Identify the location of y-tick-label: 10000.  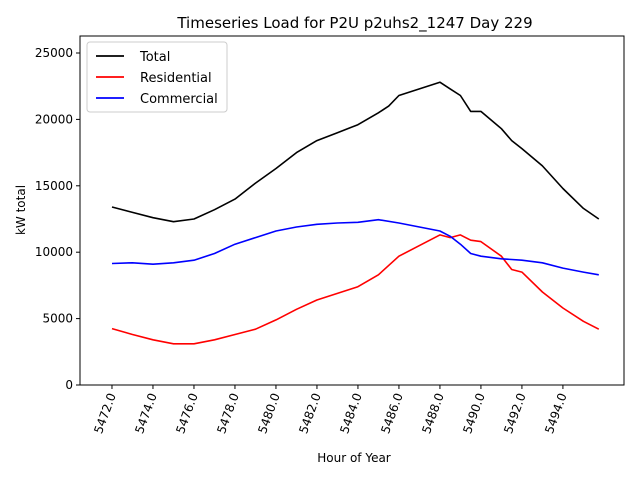
(54, 252).